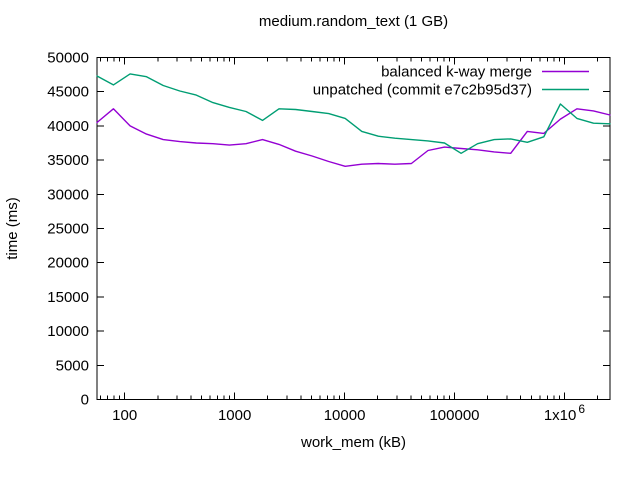 The width and height of the screenshot is (640, 480). Describe the element at coordinates (565, 413) in the screenshot. I see `x-tick-label: 1x10 6` at that location.